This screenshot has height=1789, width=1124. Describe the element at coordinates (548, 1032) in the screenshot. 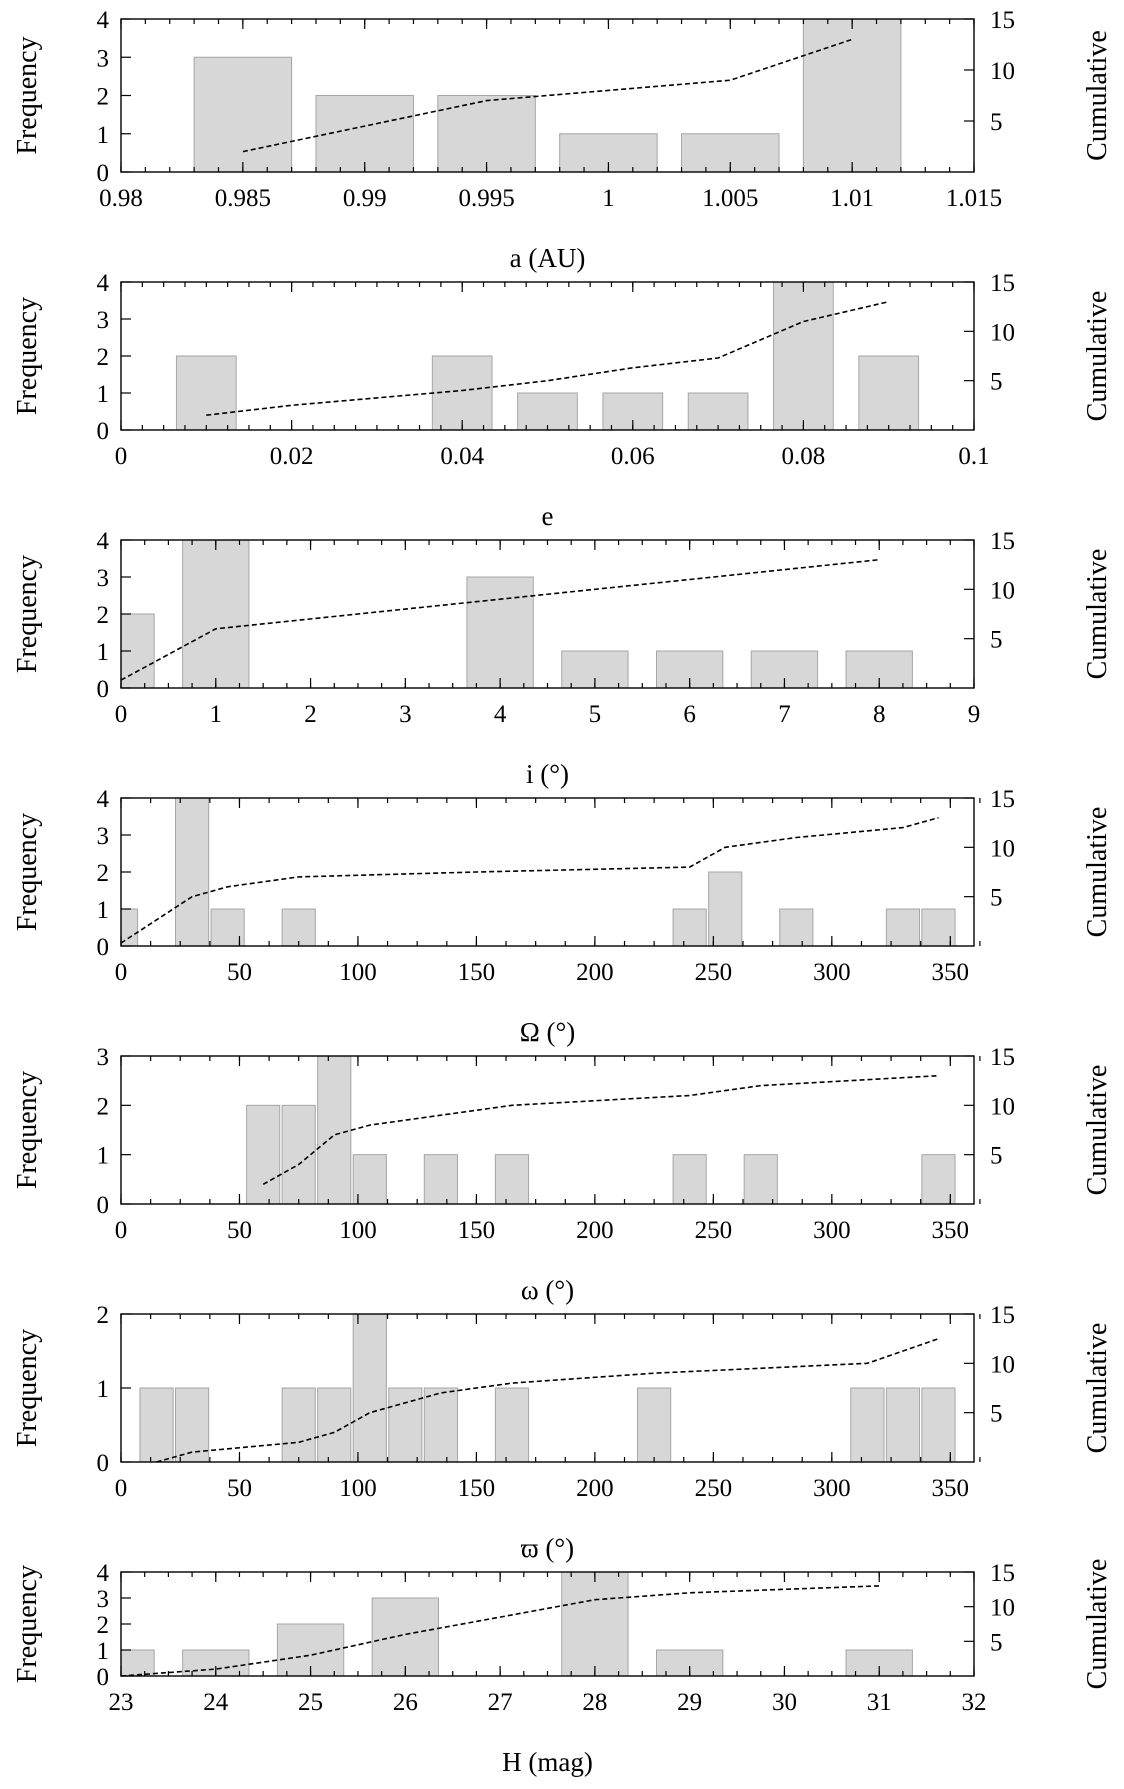

I see `x-axis-title: Ω (°)` at that location.